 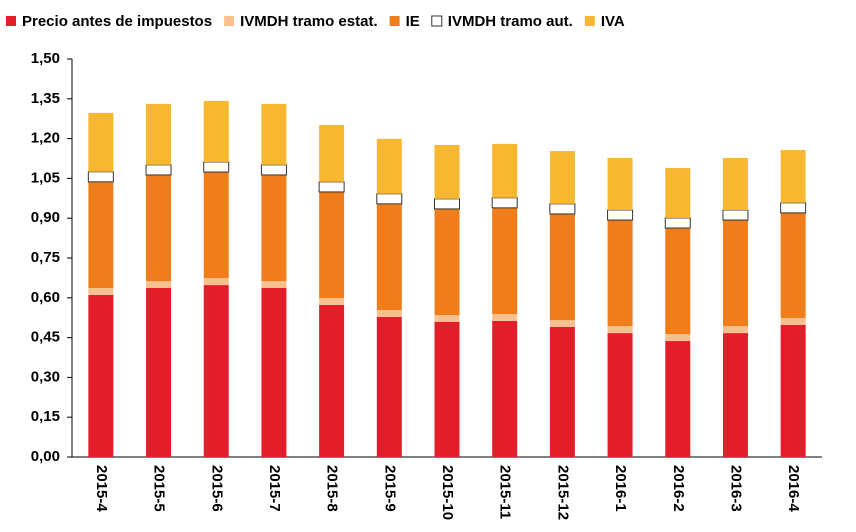 I want to click on x-tick-label: 2015-5, so click(x=159, y=488).